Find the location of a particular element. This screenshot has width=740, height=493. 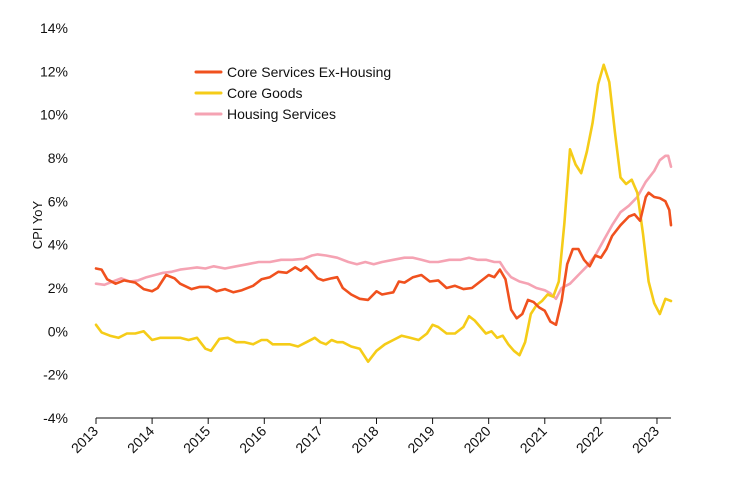

x-tick-label: 2021 is located at coordinates (533, 439).